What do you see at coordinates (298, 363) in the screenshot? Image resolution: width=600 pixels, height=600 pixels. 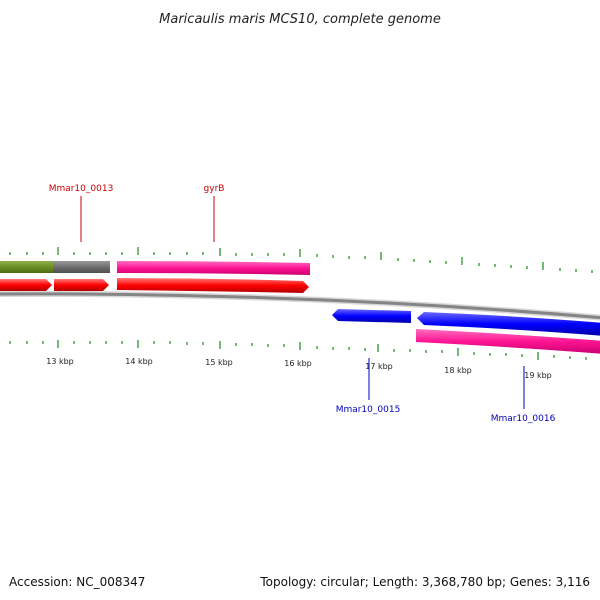 I see `axis-label-16kbp: 16 kbp` at bounding box center [298, 363].